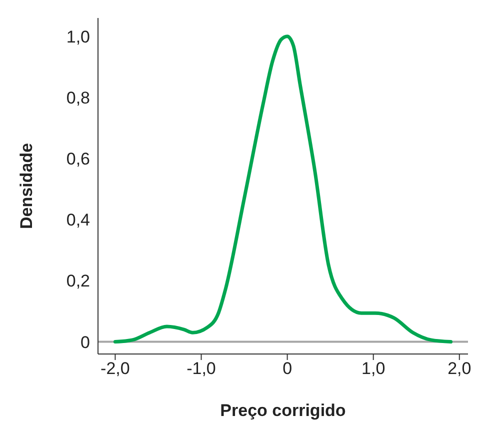  I want to click on y-tick-label: 0,8, so click(78, 98).